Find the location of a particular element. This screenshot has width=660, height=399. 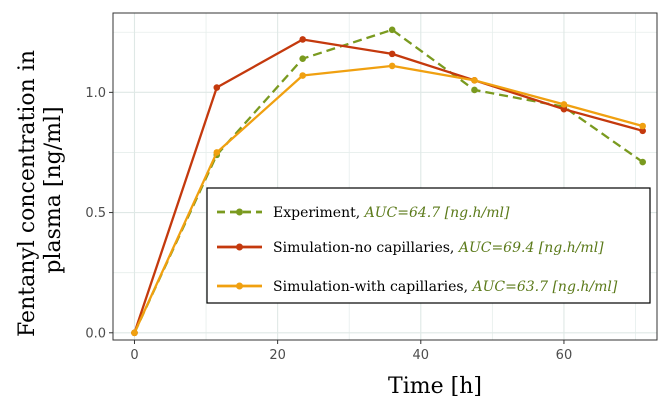

legend-key-point-no-capillaries is located at coordinates (239, 247).